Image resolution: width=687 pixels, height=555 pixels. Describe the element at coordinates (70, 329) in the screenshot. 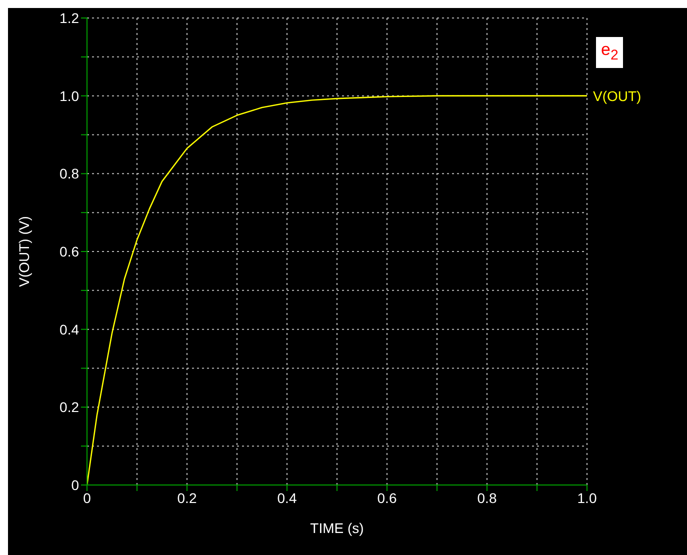

I see `y-tick-label: 0.4` at that location.